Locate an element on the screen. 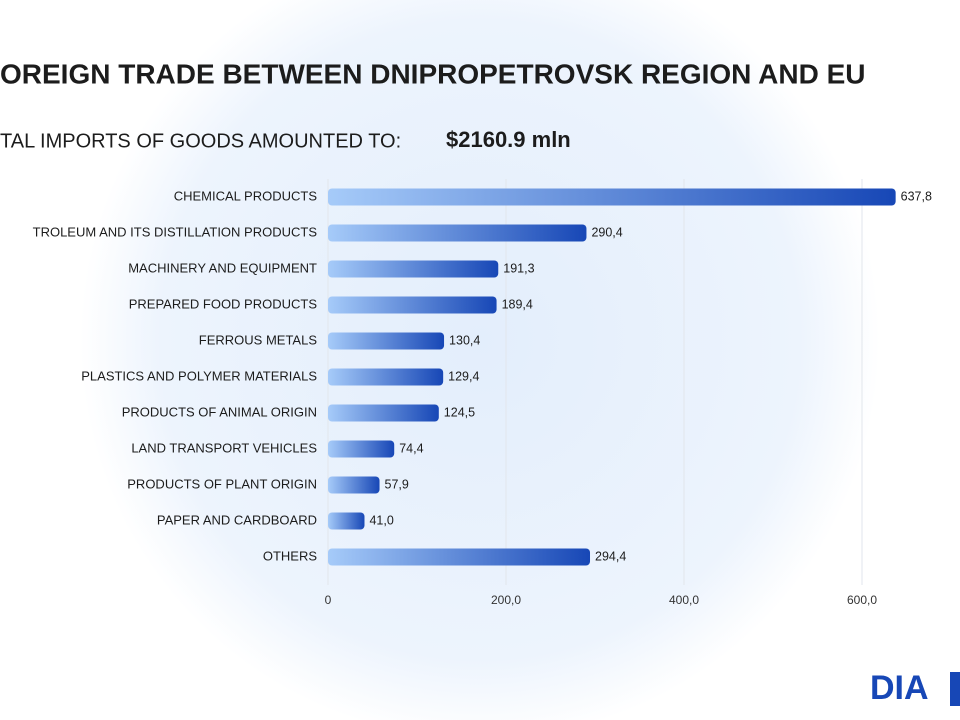 This screenshot has width=960, height=720. x-tick-label: 0 is located at coordinates (328, 600).